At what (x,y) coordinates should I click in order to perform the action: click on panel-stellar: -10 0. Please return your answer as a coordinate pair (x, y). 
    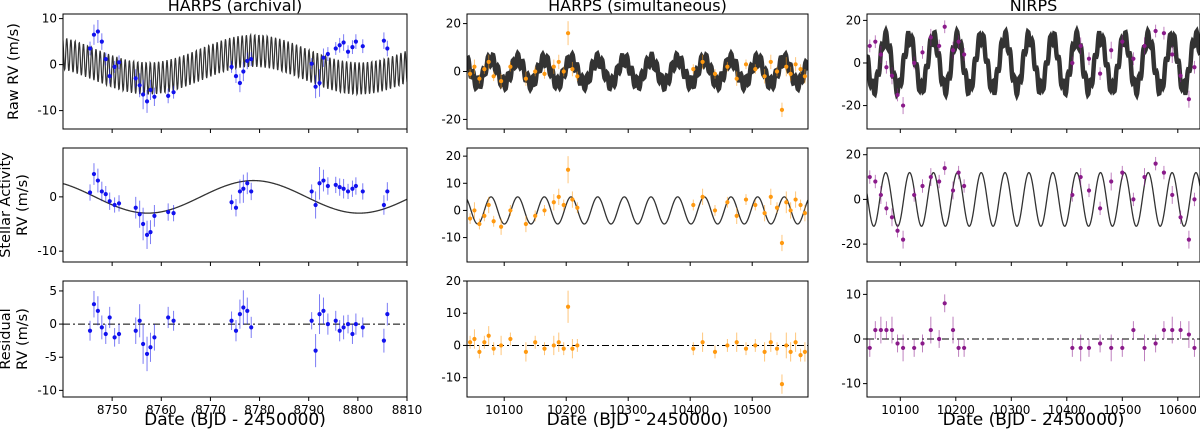
    Looking at the image, I should click on (222, 206).